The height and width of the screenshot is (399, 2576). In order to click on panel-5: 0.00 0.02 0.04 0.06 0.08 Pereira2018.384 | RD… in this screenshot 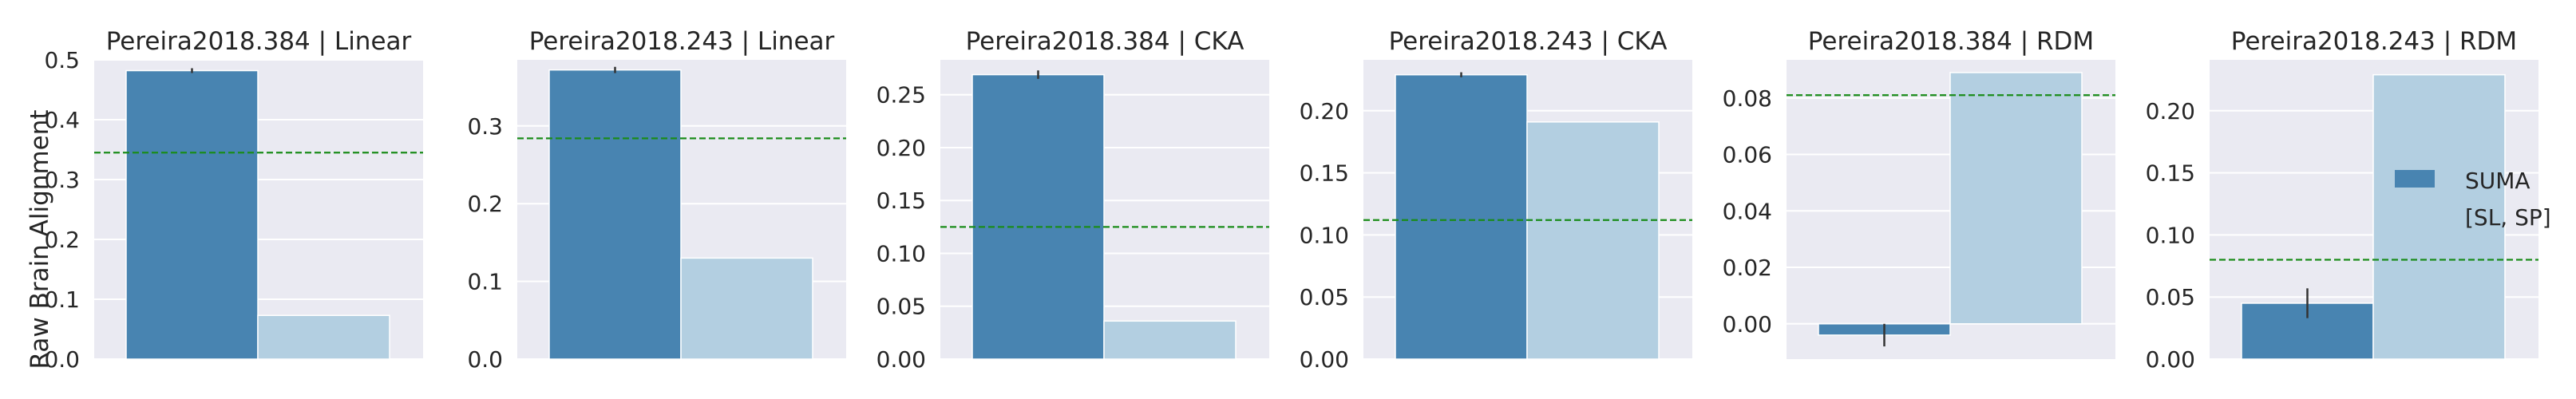, I will do `click(1919, 193)`.